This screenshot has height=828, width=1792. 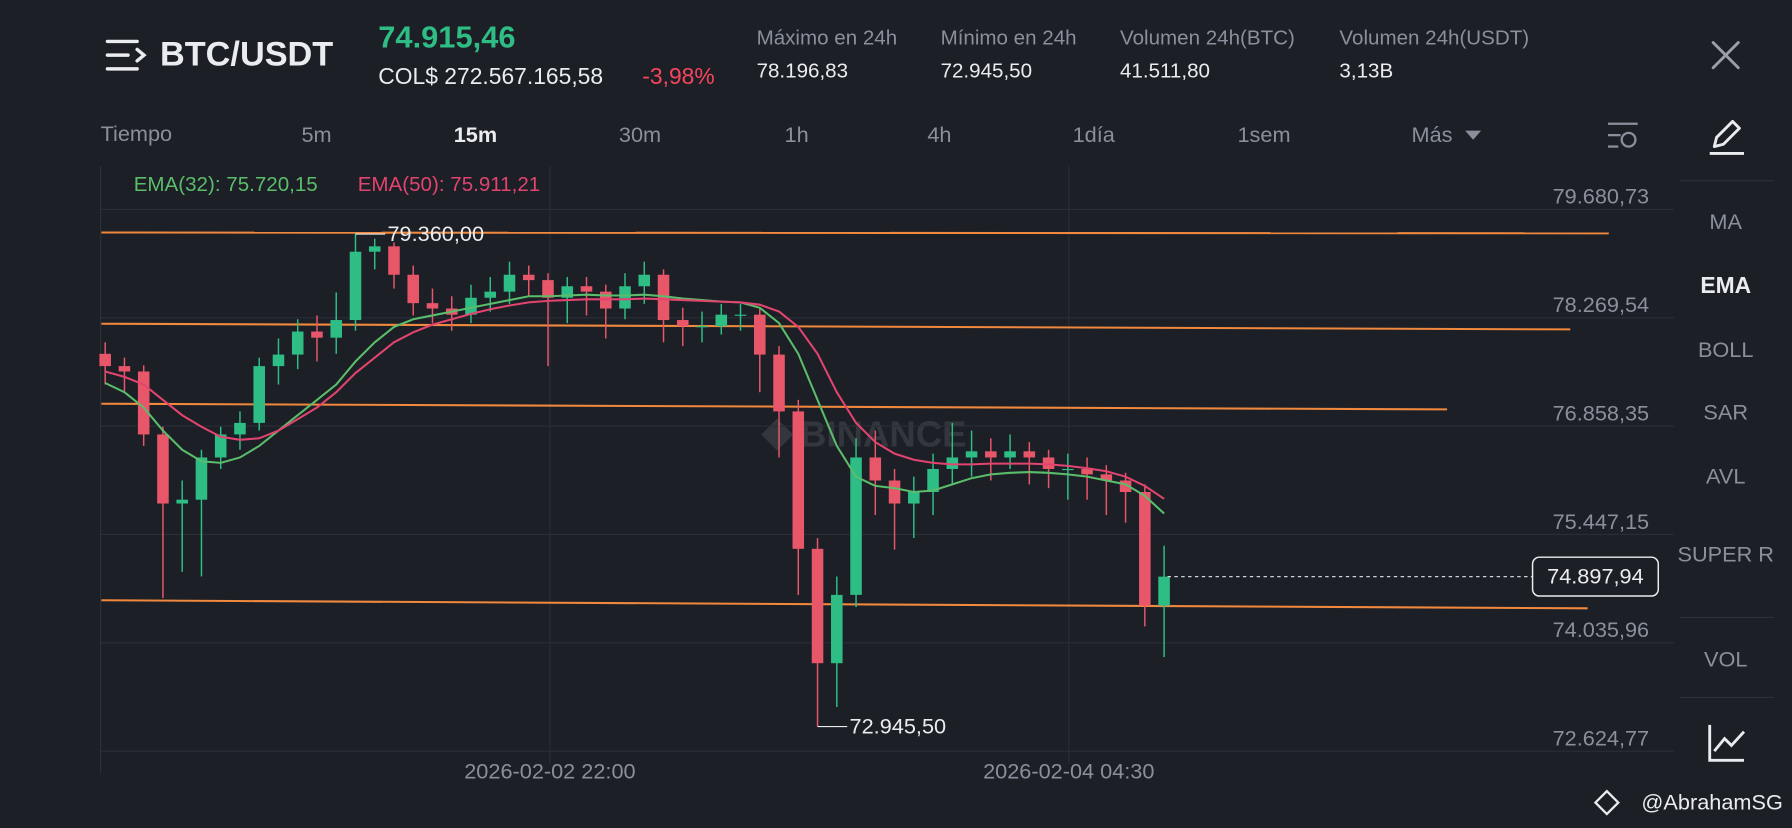 What do you see at coordinates (446, 36) in the screenshot?
I see `price: 74.915,46` at bounding box center [446, 36].